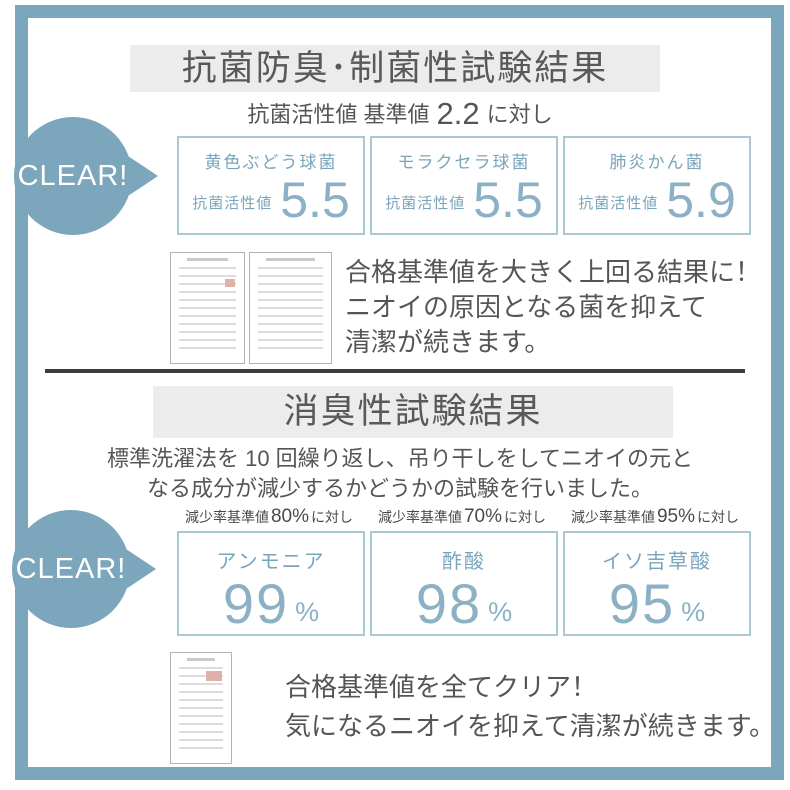 Image resolution: width=790 pixels, height=790 pixels. I want to click on reduction-value: 95, so click(642, 603).